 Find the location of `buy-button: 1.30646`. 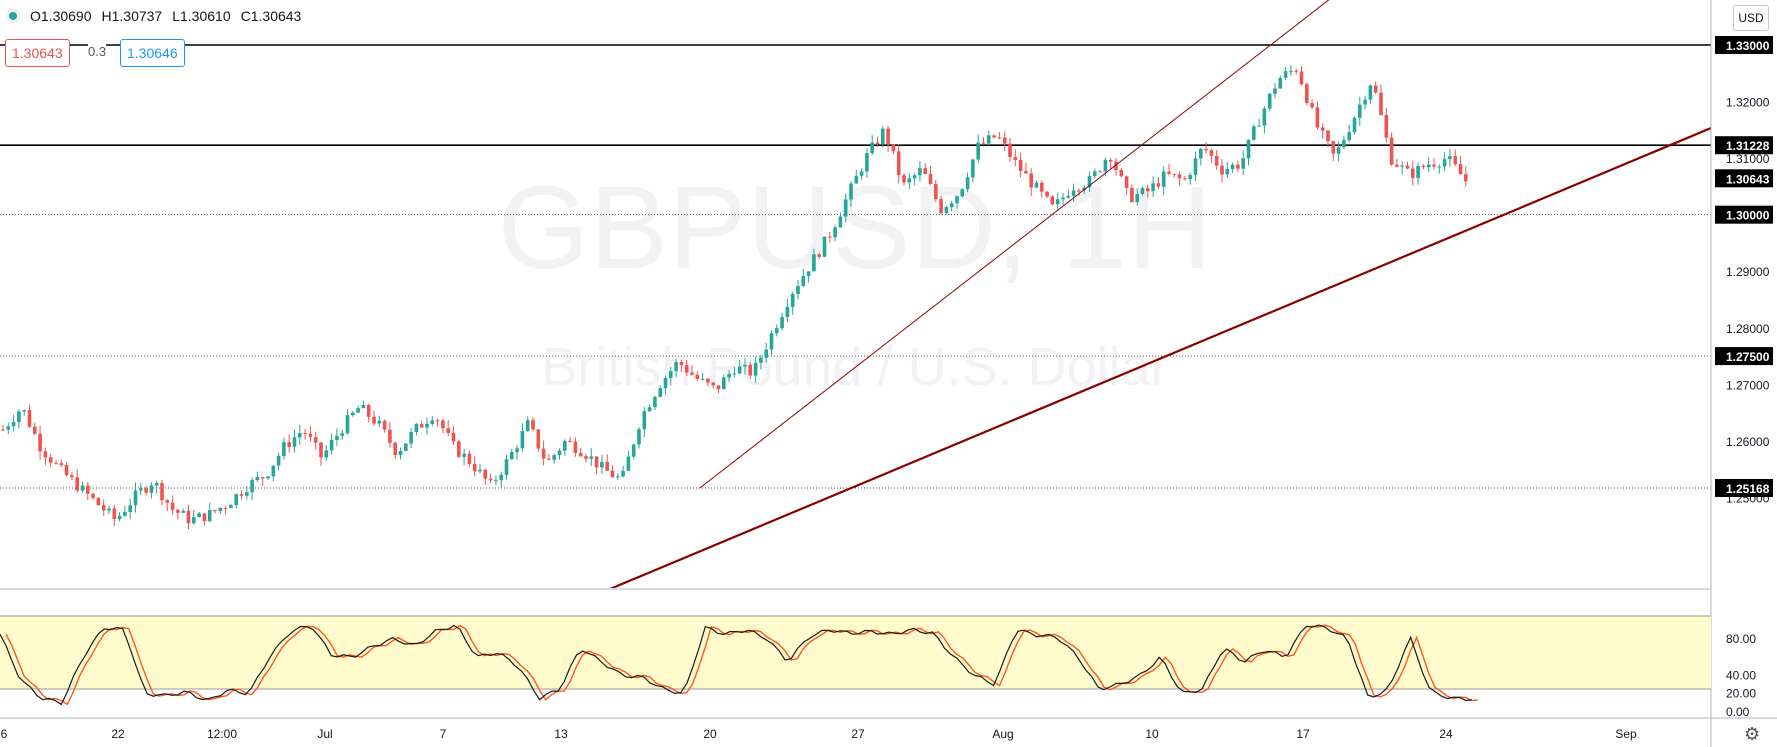

buy-button: 1.30646 is located at coordinates (152, 53).